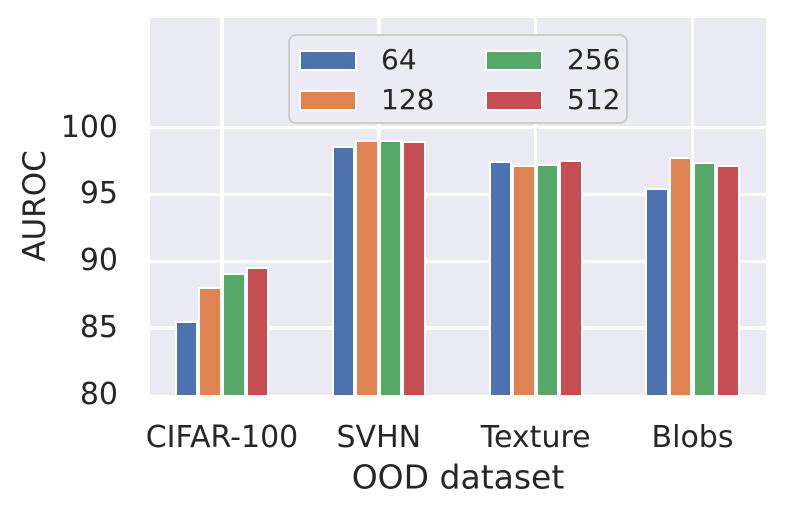 The image size is (788, 517). Describe the element at coordinates (594, 99) in the screenshot. I see `legend-label: 512` at that location.